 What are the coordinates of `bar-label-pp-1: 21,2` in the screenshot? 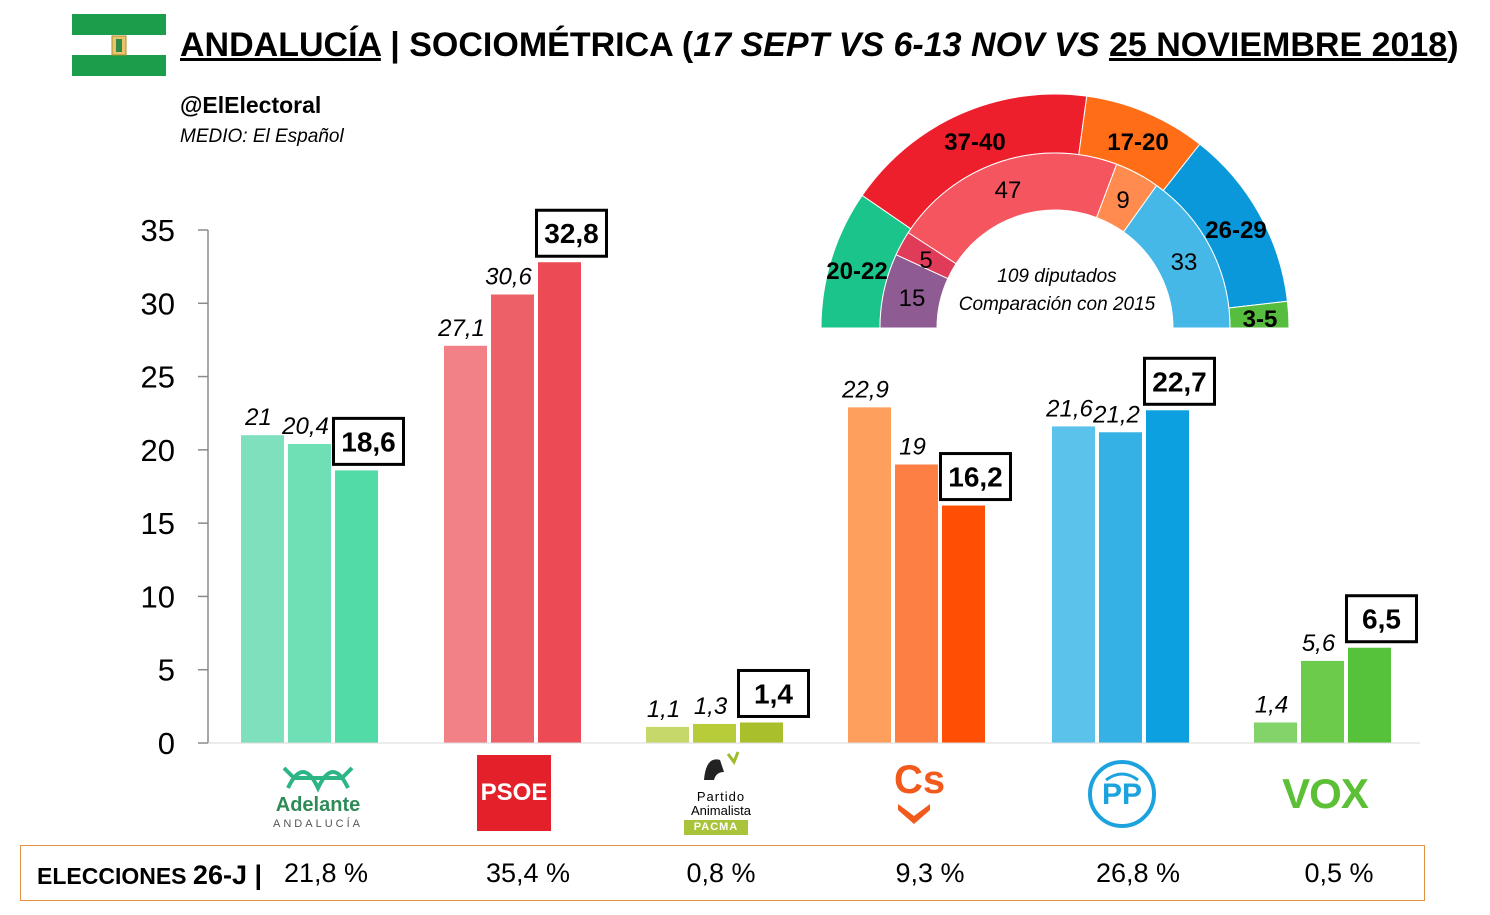 It's located at (1116, 414).